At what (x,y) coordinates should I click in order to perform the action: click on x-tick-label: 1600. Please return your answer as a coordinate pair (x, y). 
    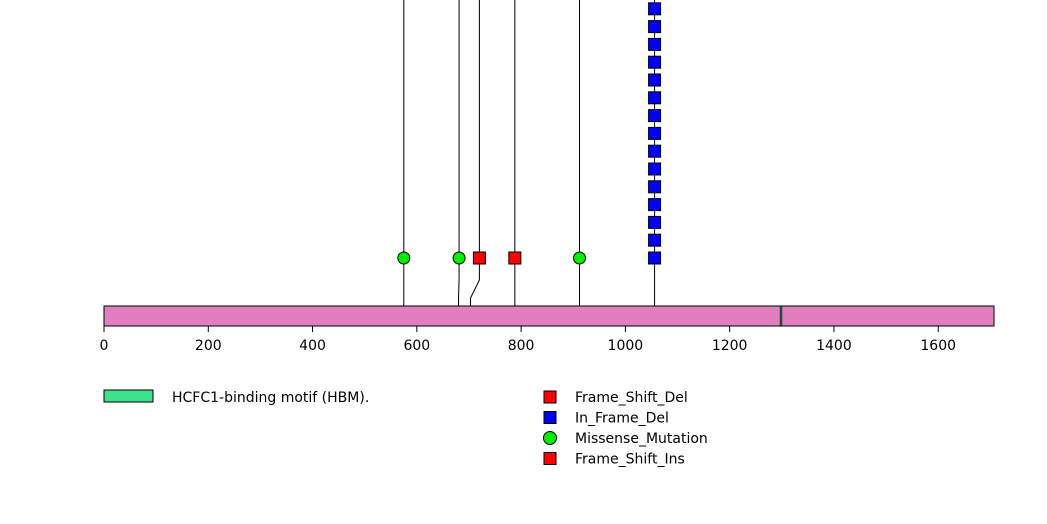
    Looking at the image, I should click on (938, 346).